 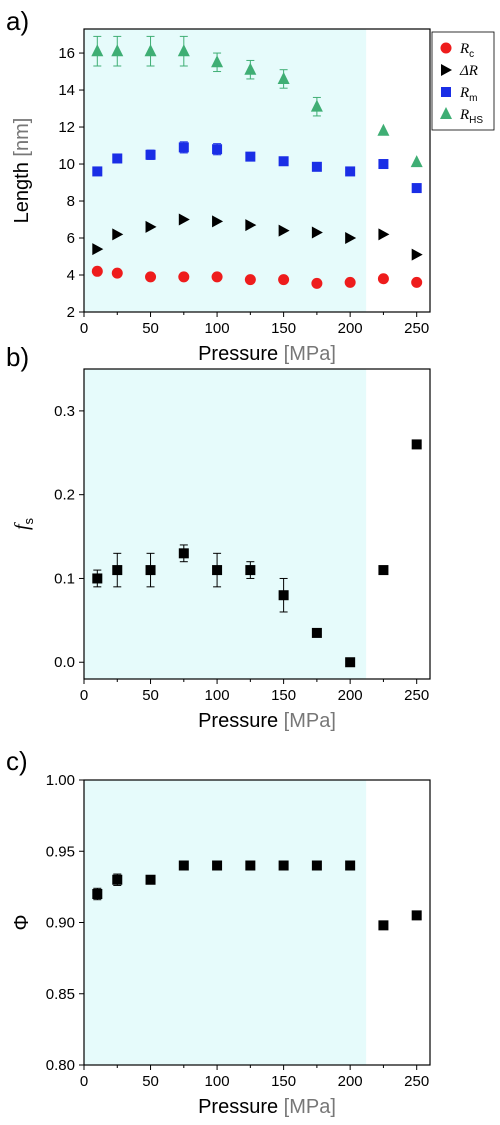 What do you see at coordinates (22, 137) in the screenshot?
I see `y-axis-unit: [nm]` at bounding box center [22, 137].